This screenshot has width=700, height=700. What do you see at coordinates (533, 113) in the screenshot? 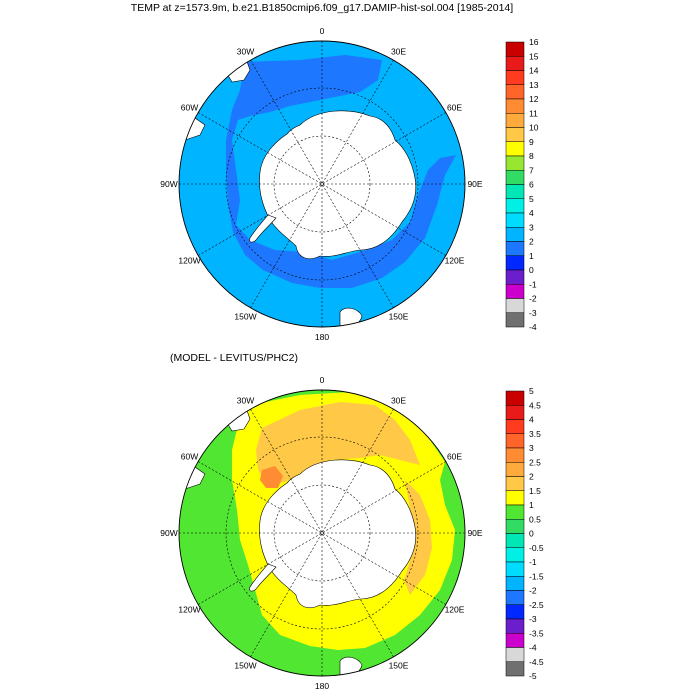
I see `colorbar-label: 11` at bounding box center [533, 113].